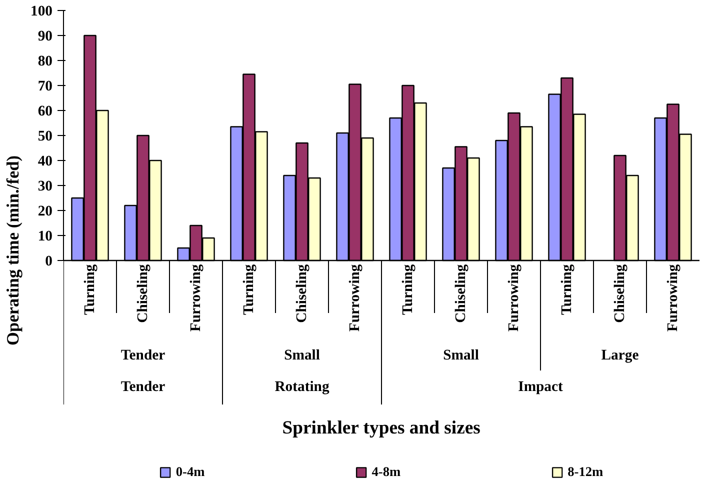 This screenshot has height=495, width=703. What do you see at coordinates (541, 387) in the screenshot?
I see `text: Impact` at bounding box center [541, 387].